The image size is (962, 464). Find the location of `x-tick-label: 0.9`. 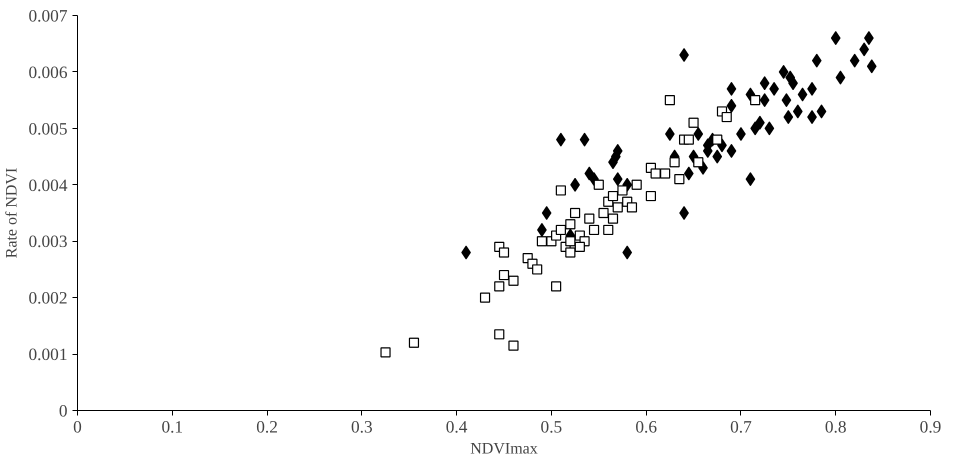

x-tick-label: 0.9 is located at coordinates (931, 427).